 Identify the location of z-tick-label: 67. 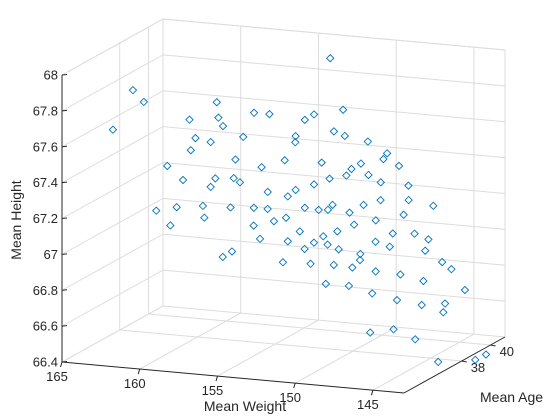
(51, 254).